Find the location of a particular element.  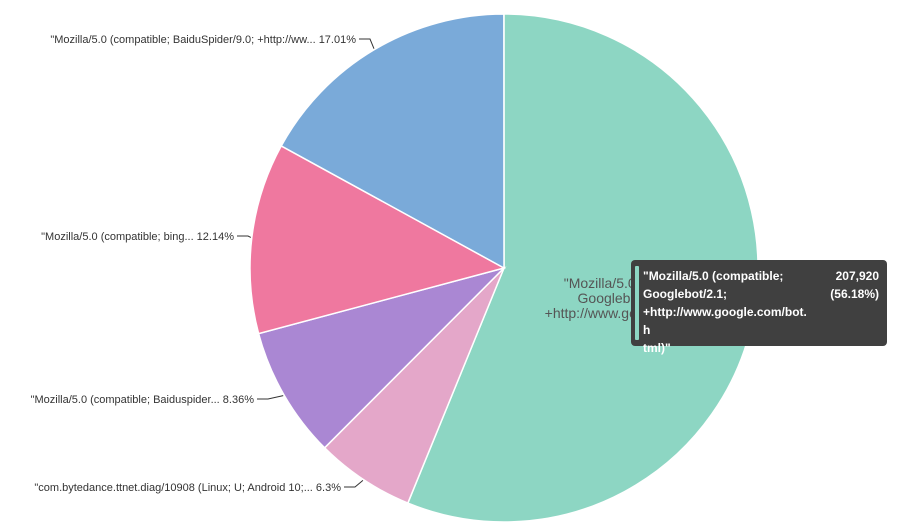

tooltip-label-line: tml)" is located at coordinates (657, 348).